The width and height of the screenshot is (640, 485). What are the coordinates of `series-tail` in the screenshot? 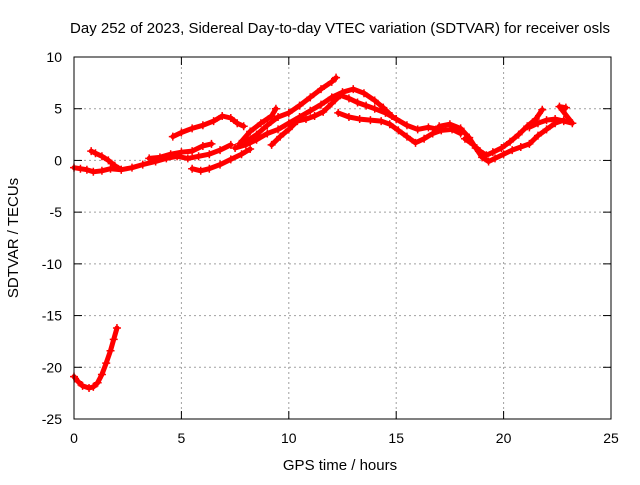 It's located at (551, 117).